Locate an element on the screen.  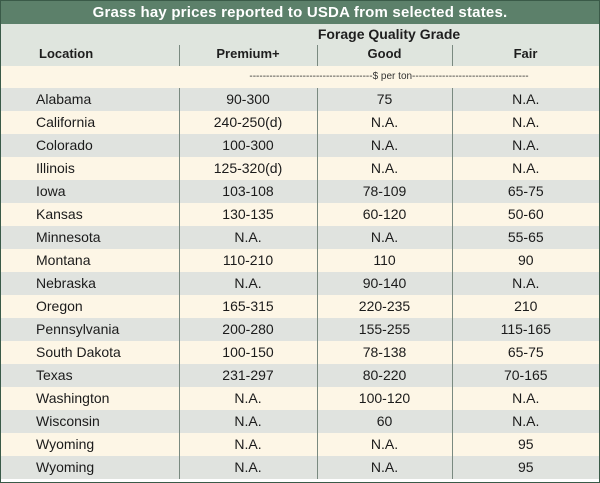
fair-column-header: Fair is located at coordinates (525, 53).